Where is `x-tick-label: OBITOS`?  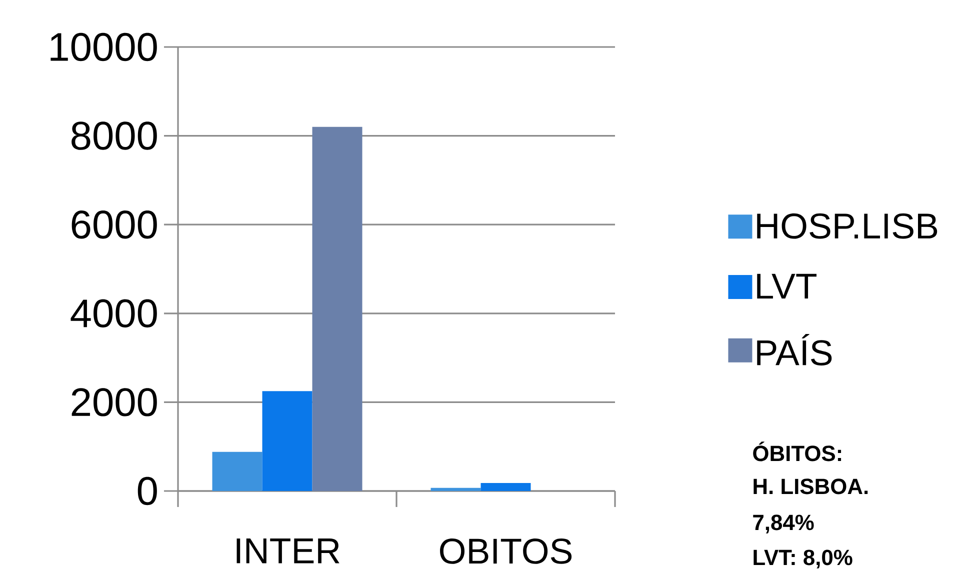
x-tick-label: OBITOS is located at coordinates (506, 551).